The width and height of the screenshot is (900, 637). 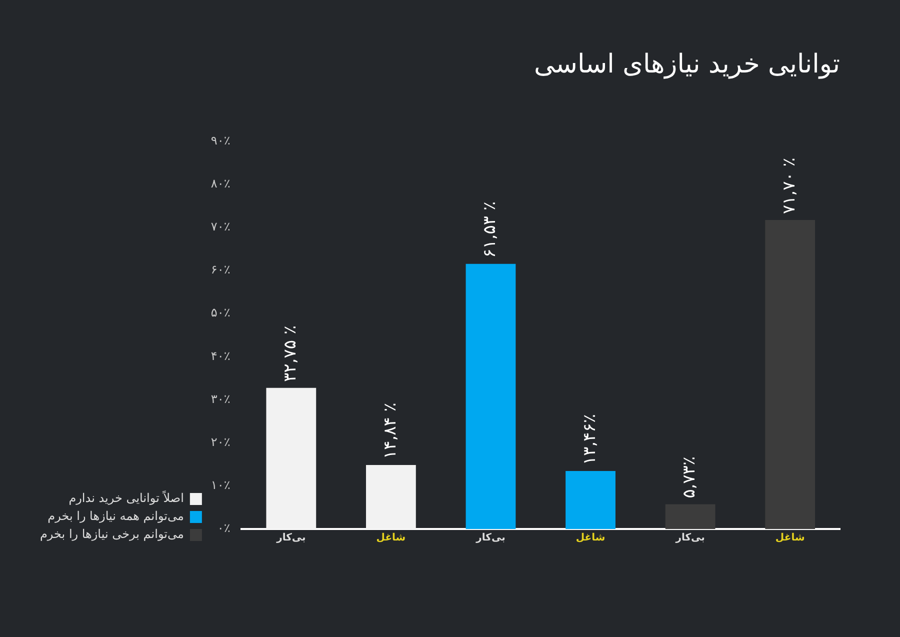 I want to click on legend-label: اصلاً توانایی خرید ندارم, so click(x=126, y=498).